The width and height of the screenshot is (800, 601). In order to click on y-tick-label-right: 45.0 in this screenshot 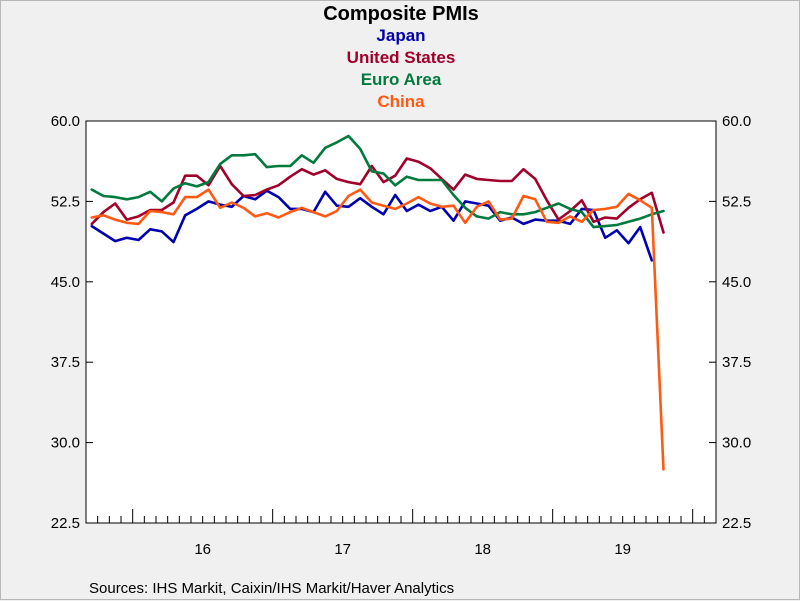, I will do `click(736, 282)`.